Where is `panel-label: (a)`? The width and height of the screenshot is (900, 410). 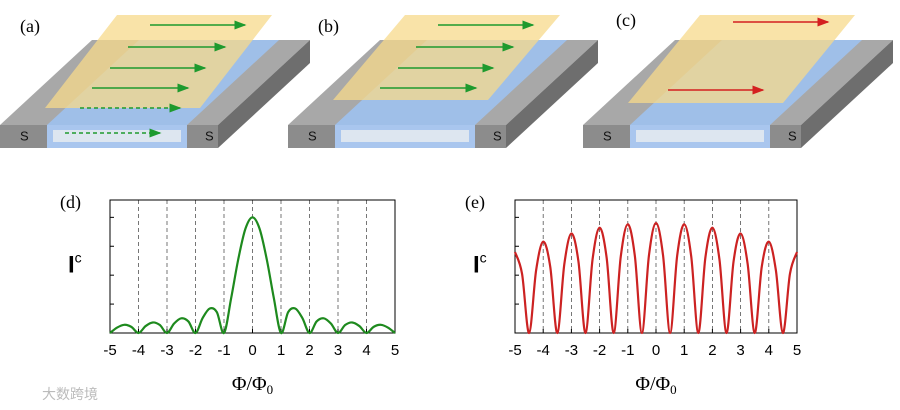 panel-label: (a) is located at coordinates (30, 26).